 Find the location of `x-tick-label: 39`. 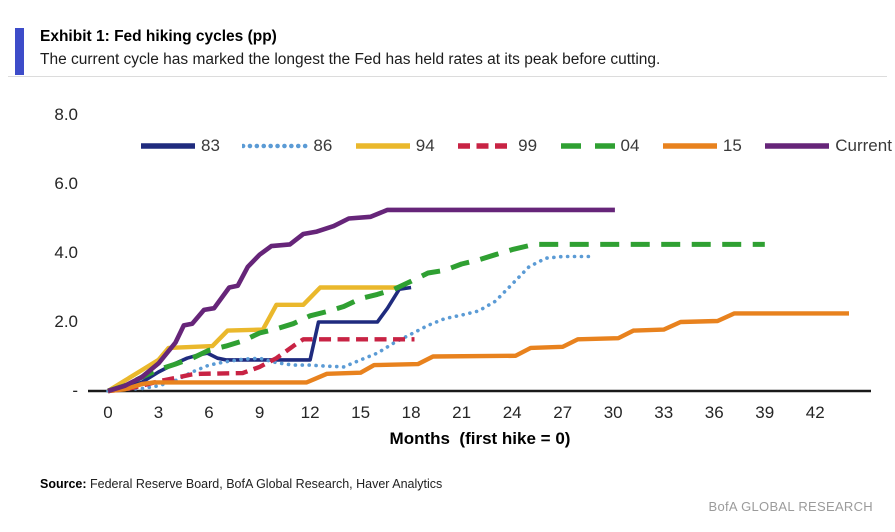

x-tick-label: 39 is located at coordinates (765, 412).